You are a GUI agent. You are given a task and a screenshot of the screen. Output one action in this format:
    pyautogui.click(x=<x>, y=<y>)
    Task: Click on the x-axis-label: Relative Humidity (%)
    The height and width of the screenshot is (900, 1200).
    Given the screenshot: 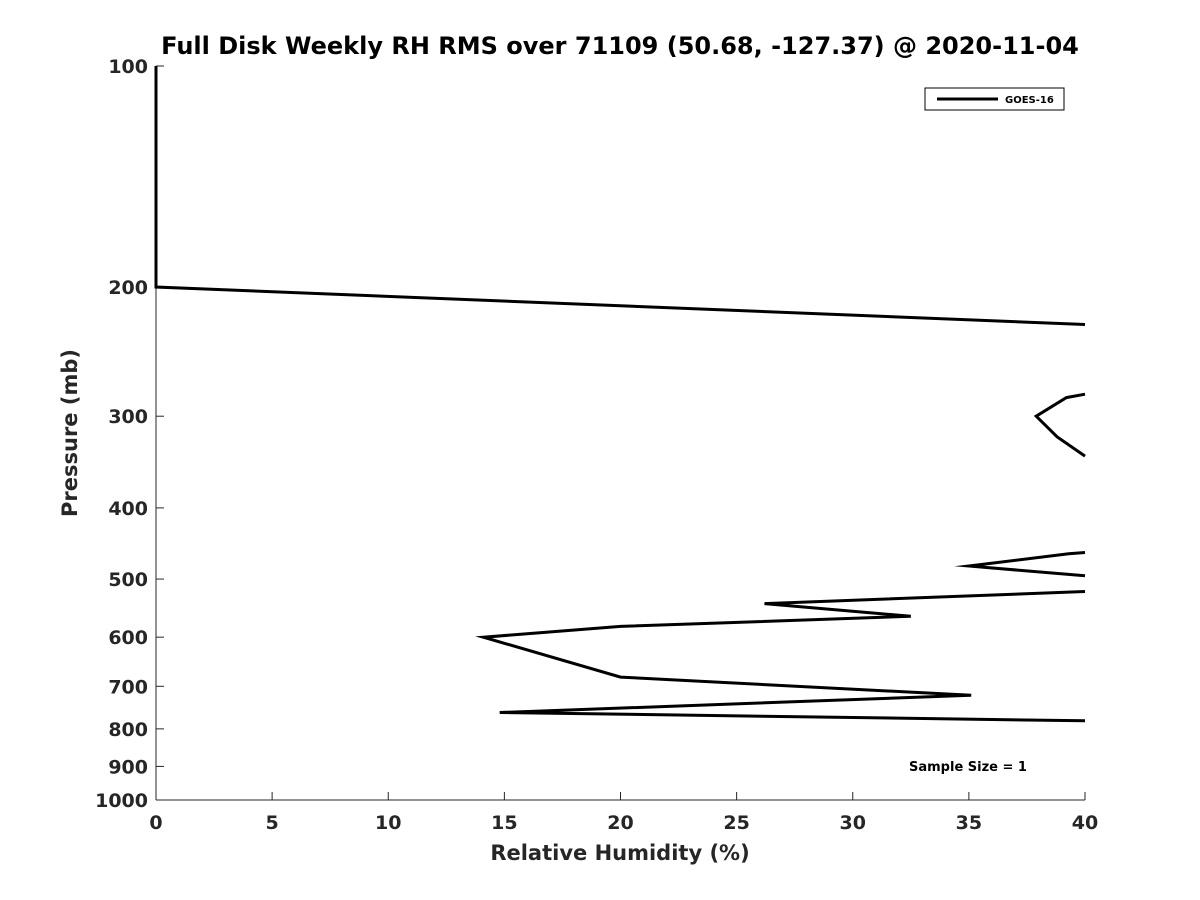 What is the action you would take?
    pyautogui.click(x=619, y=853)
    